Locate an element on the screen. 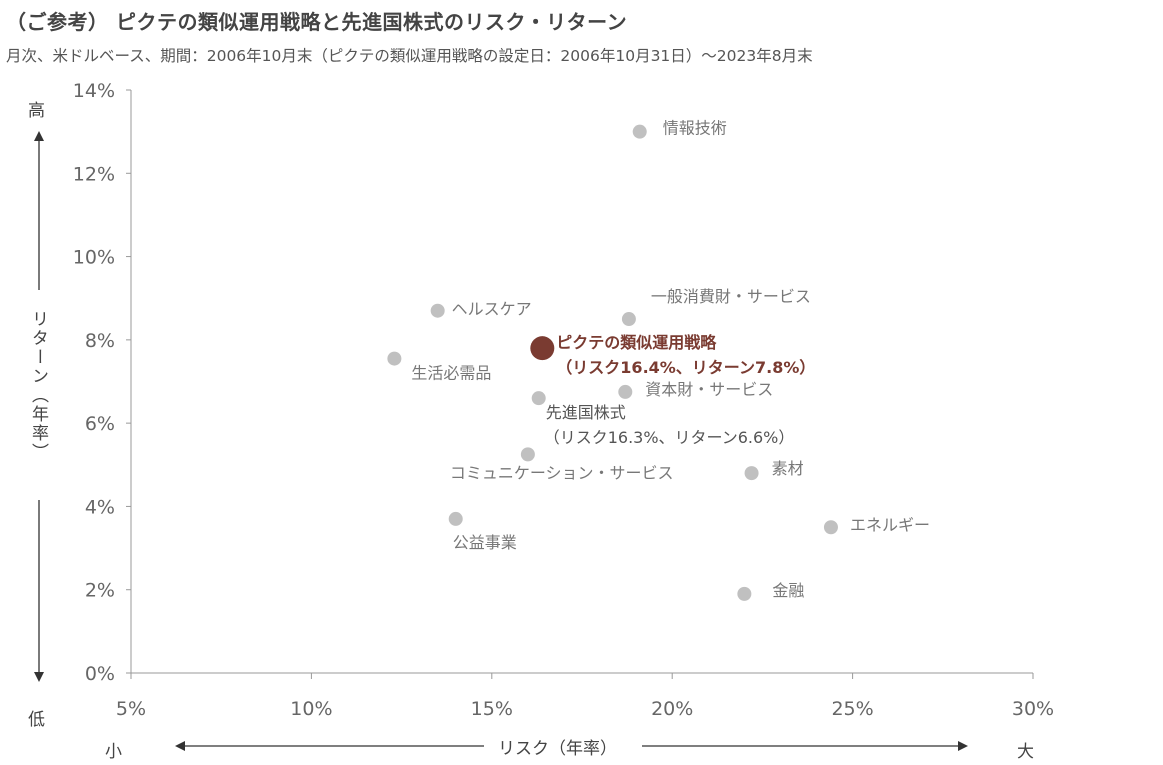 This screenshot has height=765, width=1163. x-tick-label: 10% is located at coordinates (311, 709).